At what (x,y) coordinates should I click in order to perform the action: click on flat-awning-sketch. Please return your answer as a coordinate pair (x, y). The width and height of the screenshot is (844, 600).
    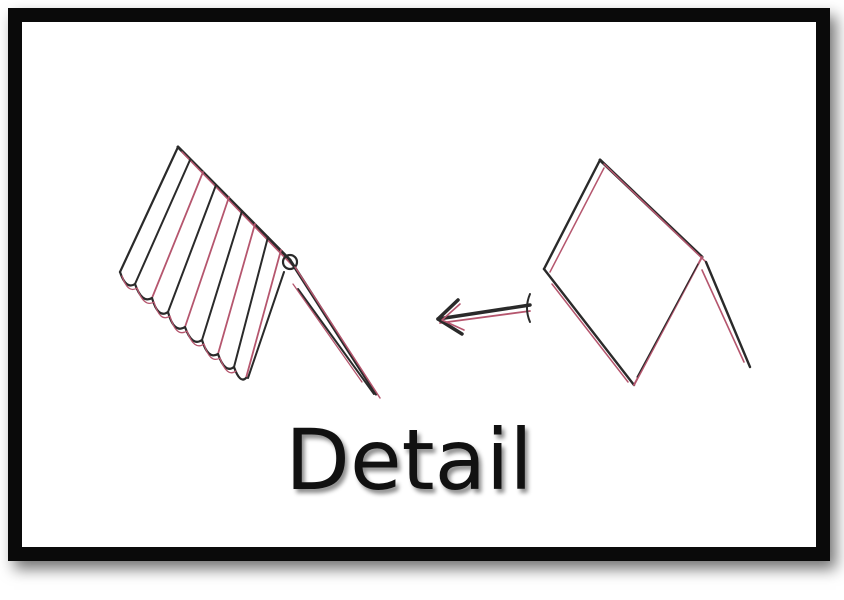
    Looking at the image, I should click on (647, 272).